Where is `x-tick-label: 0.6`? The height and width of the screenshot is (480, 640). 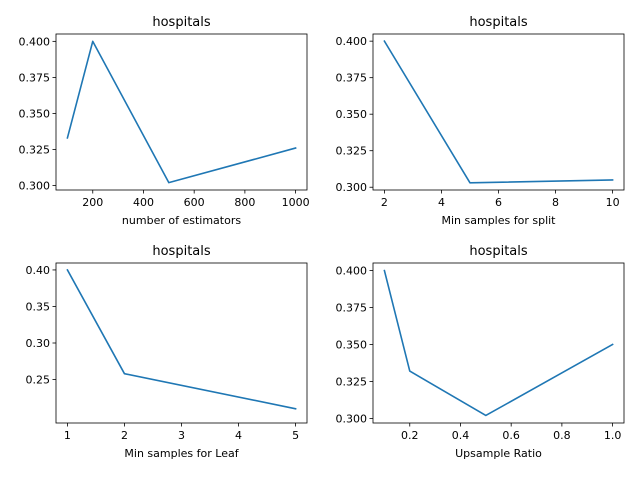 x-tick-label: 0.6 is located at coordinates (511, 435).